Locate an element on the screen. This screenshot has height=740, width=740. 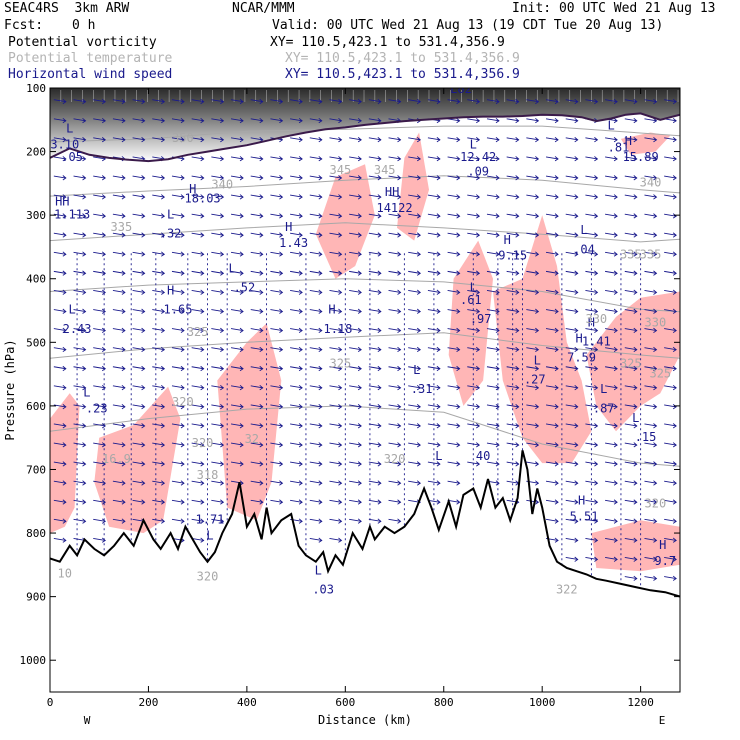
contour-label: 16.9 is located at coordinates (116, 459).